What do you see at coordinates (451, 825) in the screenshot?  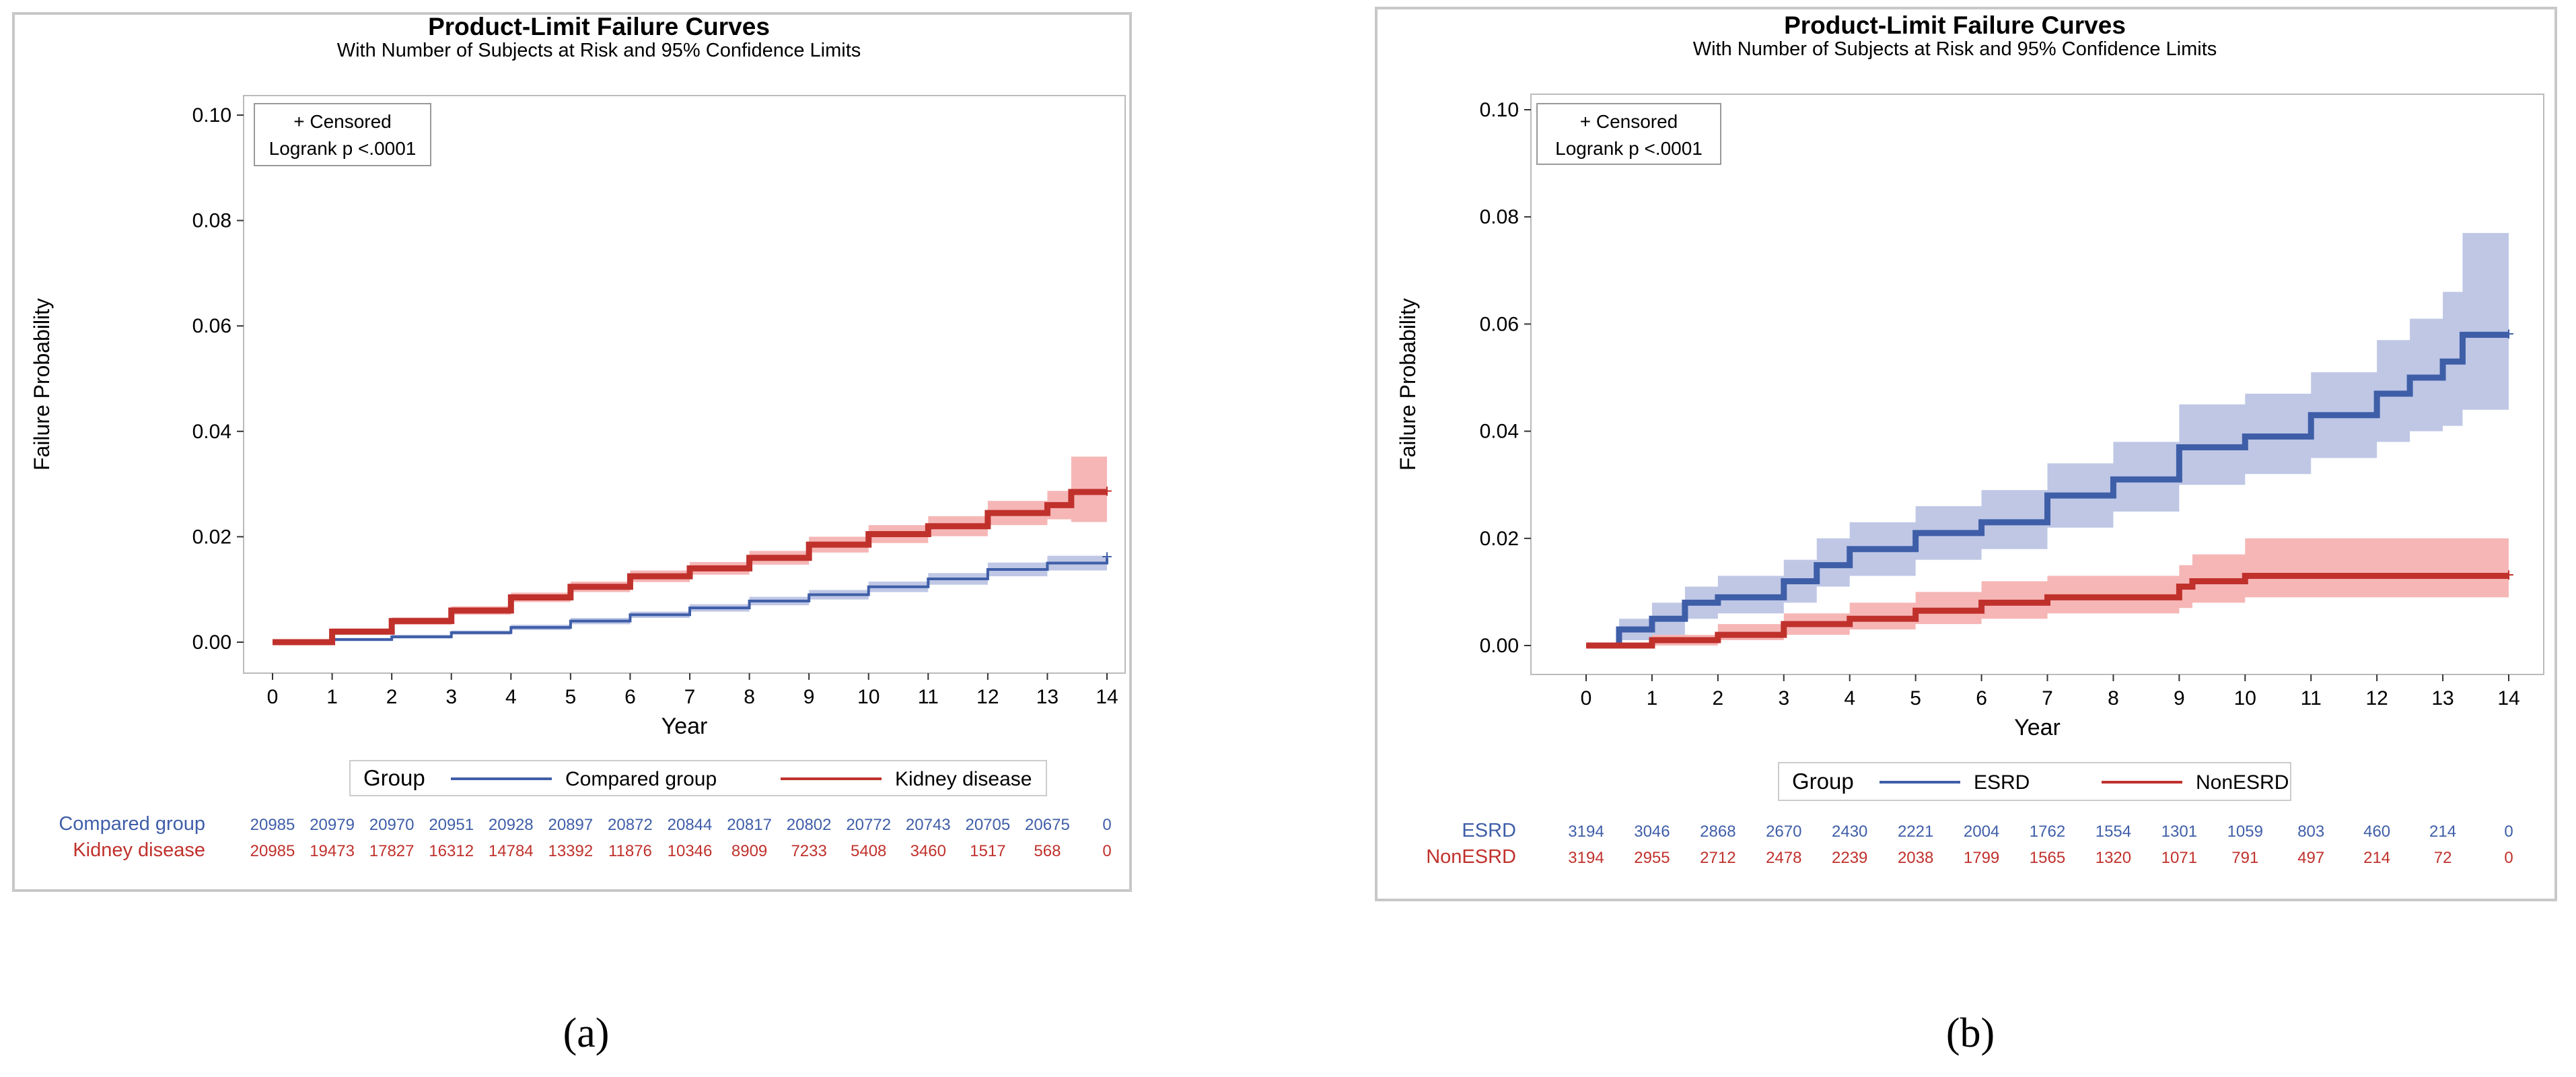 I see `at-risk-count: 20951` at bounding box center [451, 825].